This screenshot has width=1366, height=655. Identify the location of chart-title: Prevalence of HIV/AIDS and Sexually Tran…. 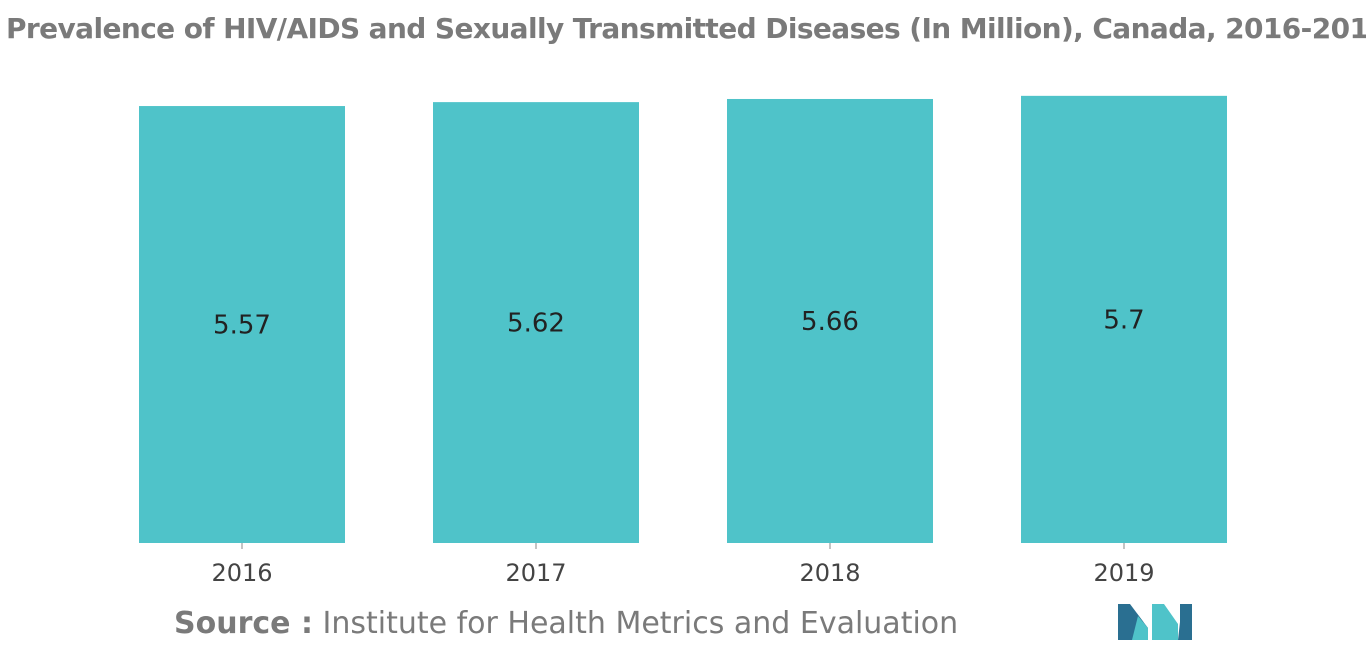
(686, 28).